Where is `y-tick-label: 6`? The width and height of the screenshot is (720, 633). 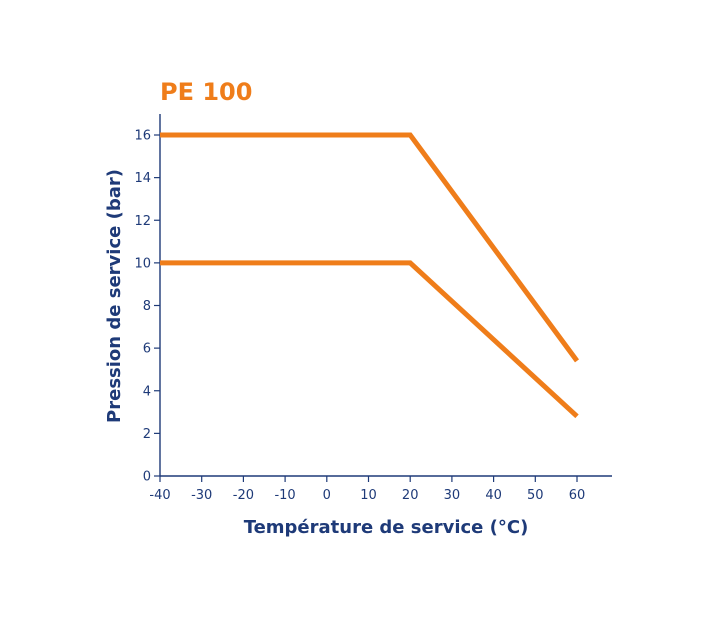
y-tick-label: 6 is located at coordinates (147, 349).